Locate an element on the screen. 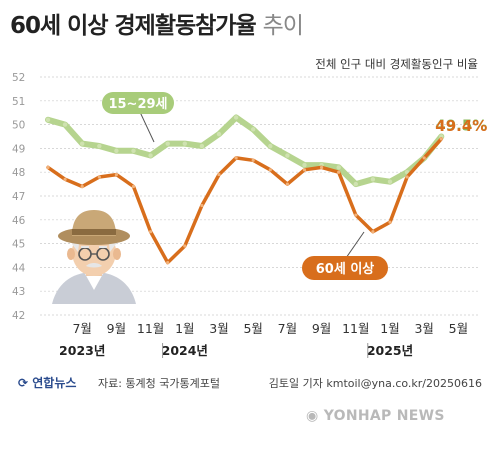 Image resolution: width=500 pixels, height=452 pixels. logo-text: 연합뉴스 is located at coordinates (54, 383).